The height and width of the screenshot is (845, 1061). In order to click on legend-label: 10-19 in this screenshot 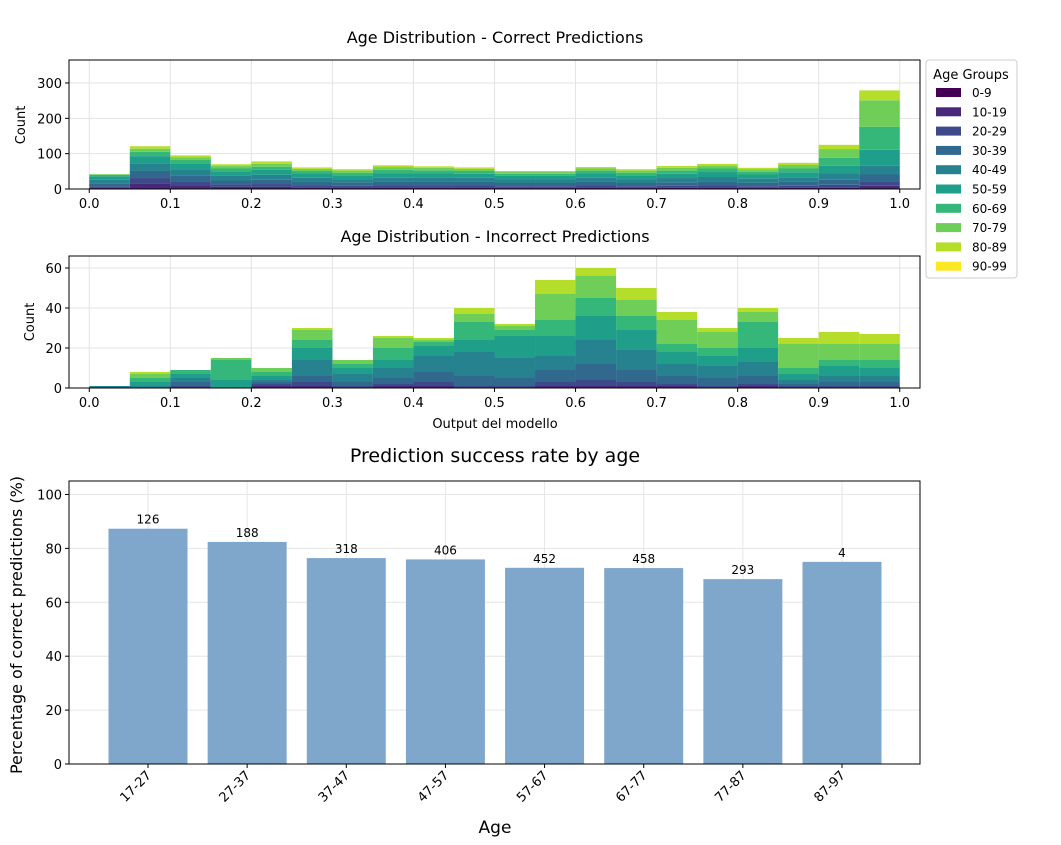, I will do `click(989, 112)`.